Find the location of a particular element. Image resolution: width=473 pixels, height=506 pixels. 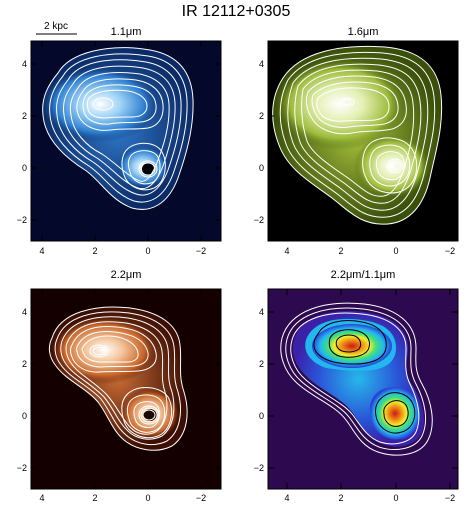

galaxy-emission-image is located at coordinates (118, 379).